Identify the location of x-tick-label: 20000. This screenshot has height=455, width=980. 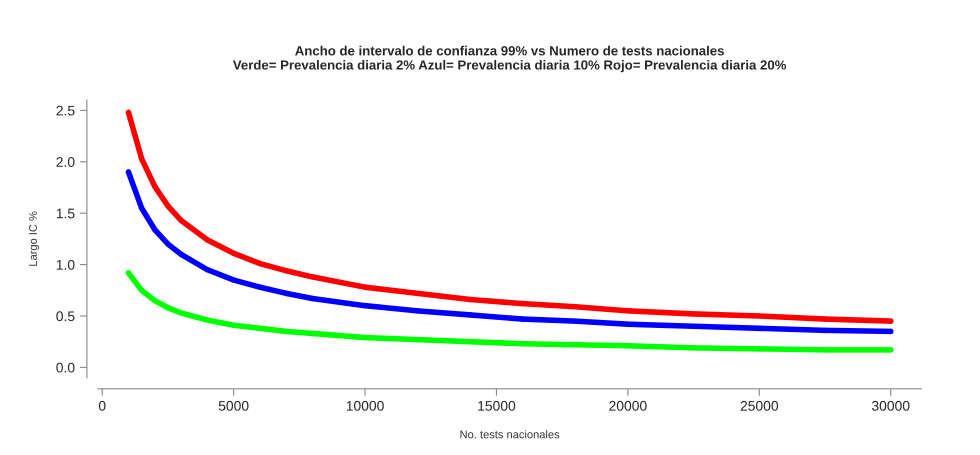
(628, 405).